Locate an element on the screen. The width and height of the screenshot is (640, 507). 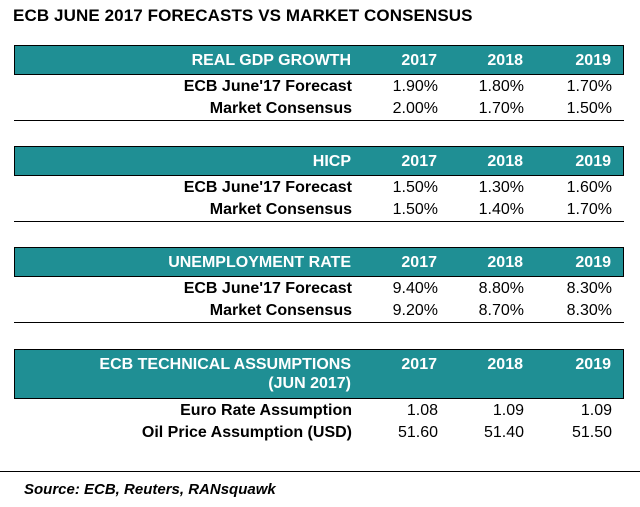
hicp-header-label: HICP is located at coordinates (331, 161).